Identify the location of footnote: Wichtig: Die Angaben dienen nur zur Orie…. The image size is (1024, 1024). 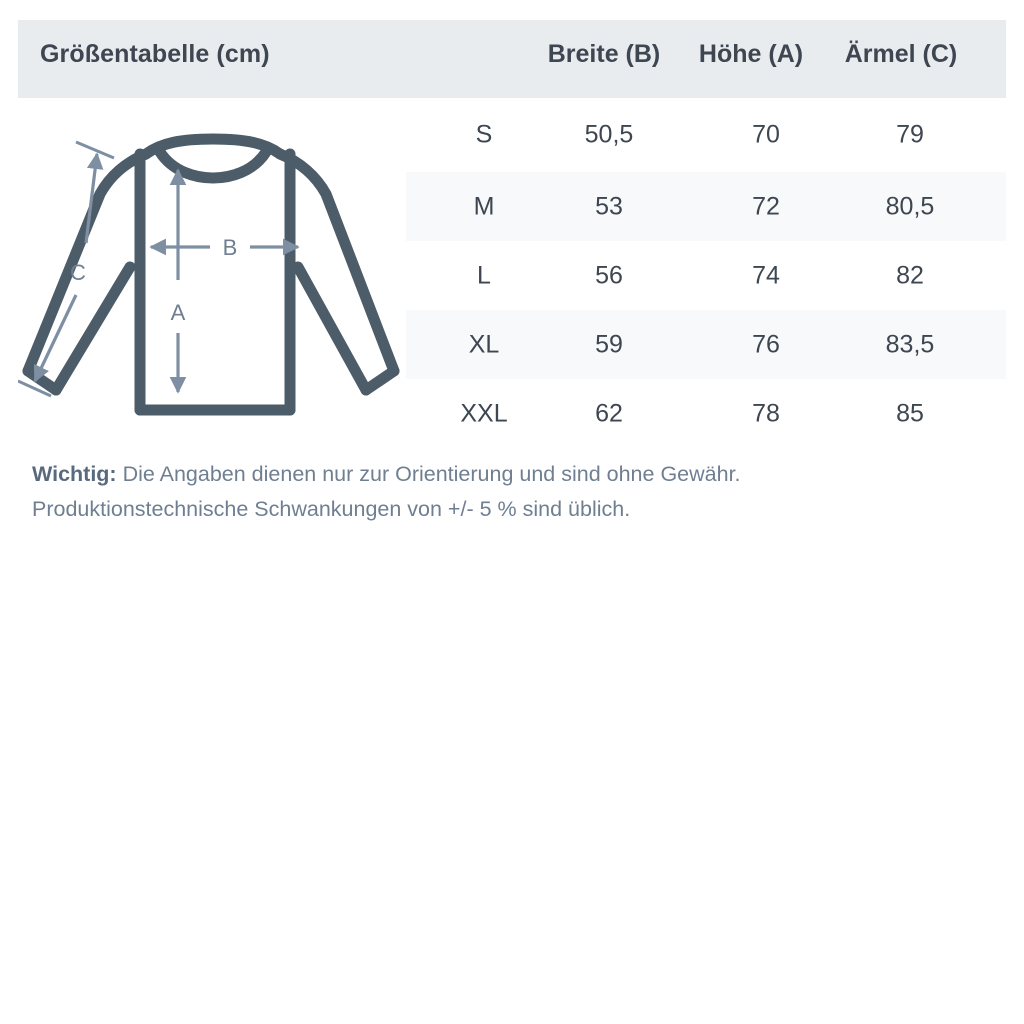
(512, 492).